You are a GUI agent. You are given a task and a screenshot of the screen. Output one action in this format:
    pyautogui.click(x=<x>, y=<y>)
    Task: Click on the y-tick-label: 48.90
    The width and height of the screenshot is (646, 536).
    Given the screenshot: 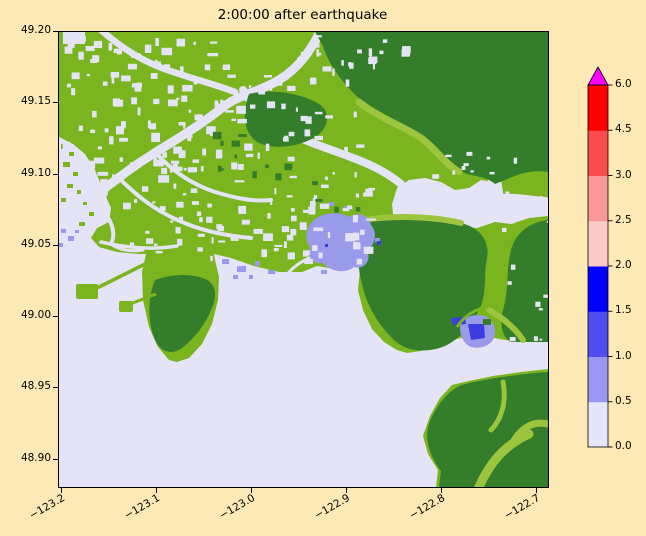 What is the action you would take?
    pyautogui.click(x=35, y=457)
    